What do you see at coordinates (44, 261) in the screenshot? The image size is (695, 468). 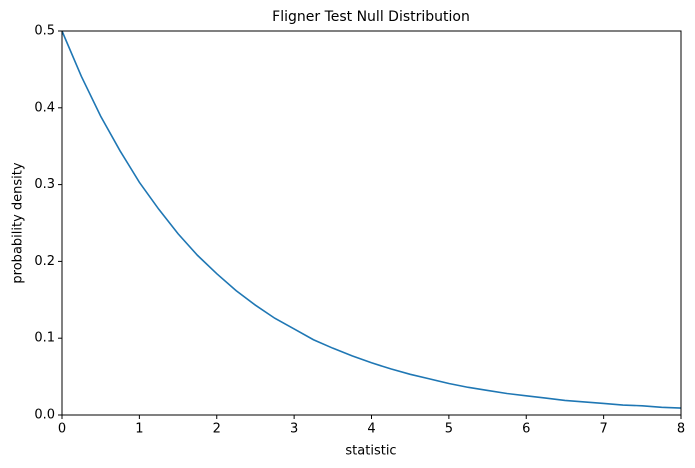 I see `y-tick-label: 0.2` at bounding box center [44, 261].